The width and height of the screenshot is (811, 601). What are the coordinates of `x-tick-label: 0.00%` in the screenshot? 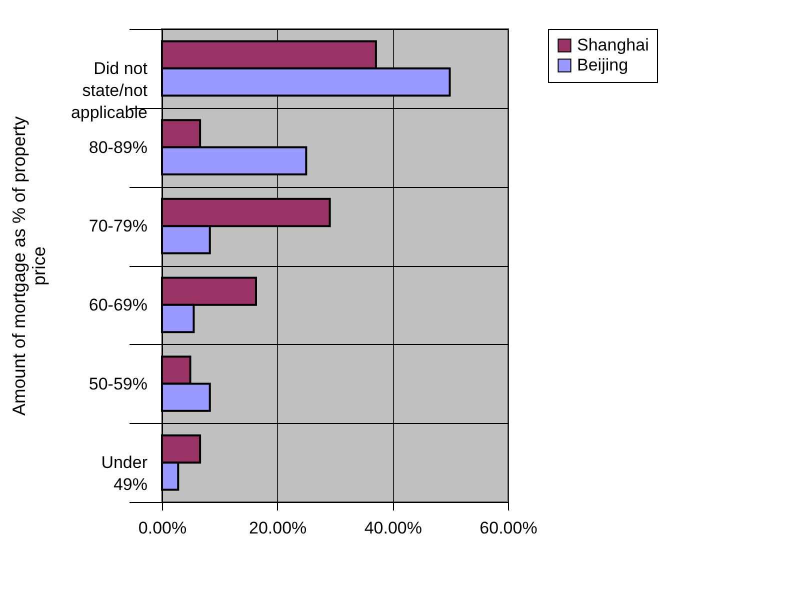 It's located at (162, 528).